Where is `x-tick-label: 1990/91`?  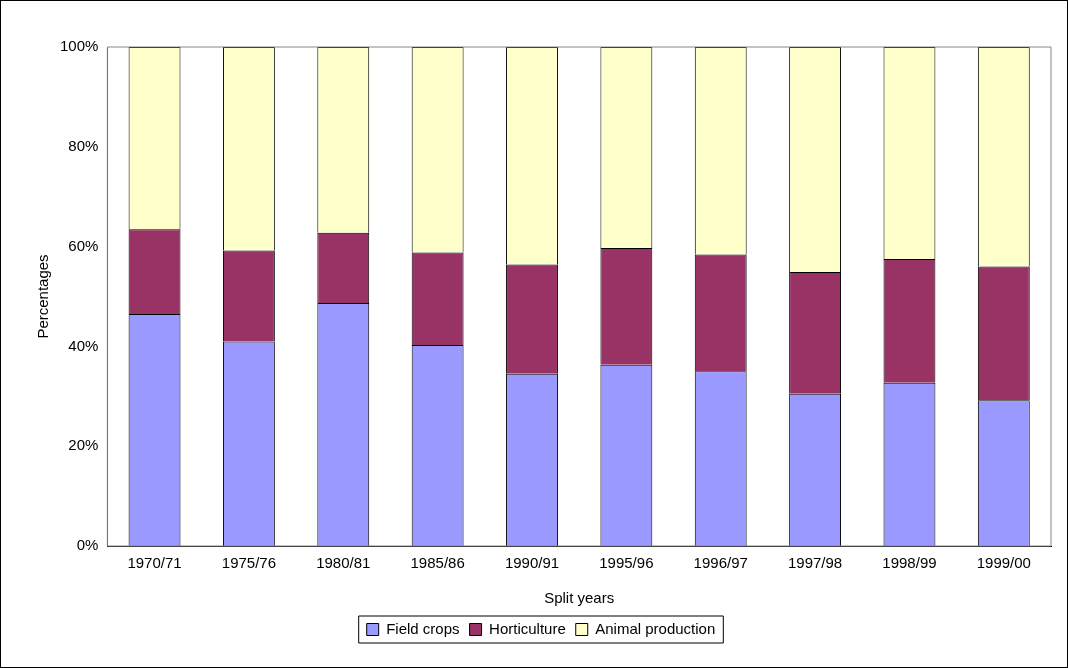 x-tick-label: 1990/91 is located at coordinates (532, 563).